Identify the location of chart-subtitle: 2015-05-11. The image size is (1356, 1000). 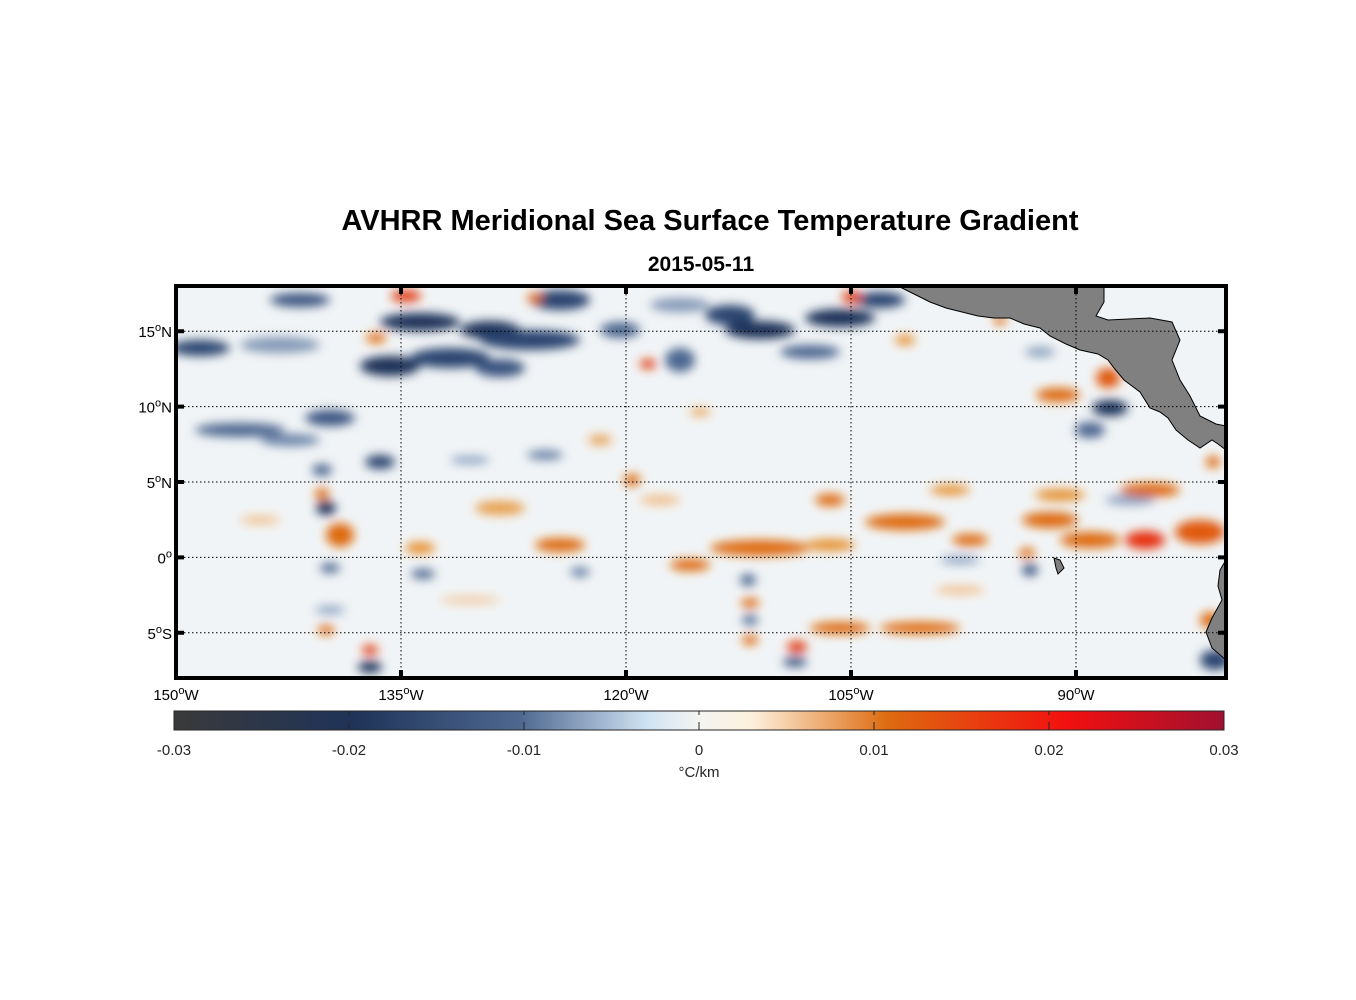
(701, 264).